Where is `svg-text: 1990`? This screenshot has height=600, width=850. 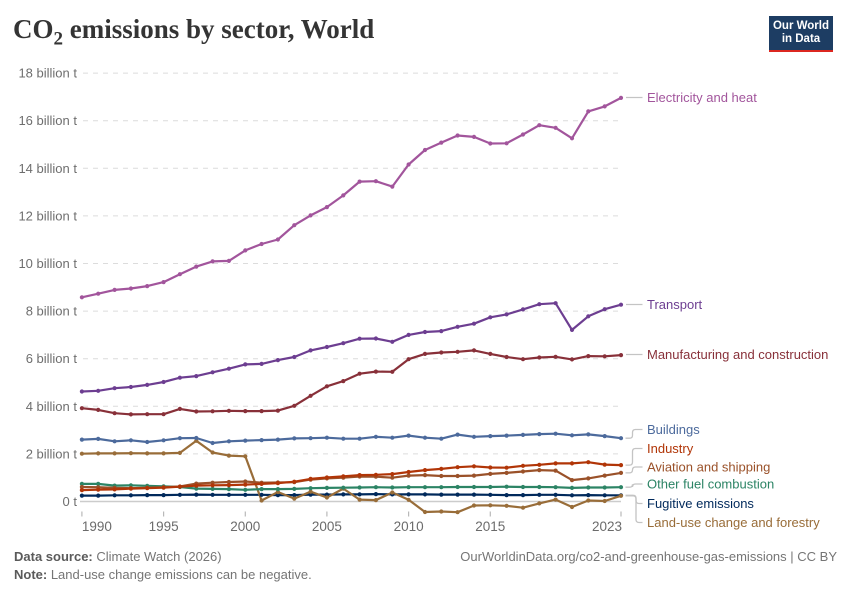 svg-text: 1990 is located at coordinates (97, 526).